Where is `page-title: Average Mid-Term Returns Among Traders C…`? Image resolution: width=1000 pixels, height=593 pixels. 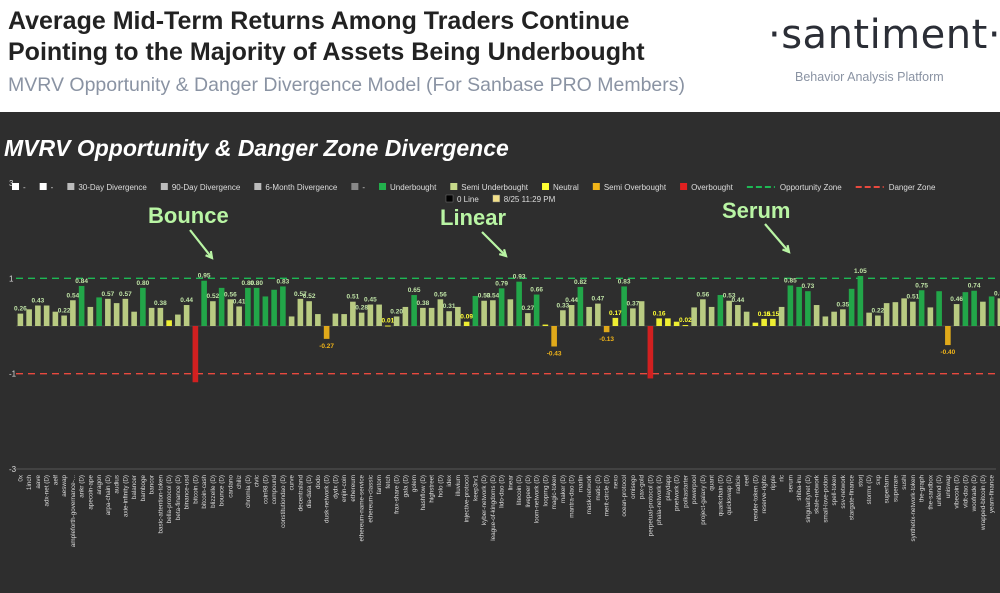 page-title: Average Mid-Term Returns Among Traders C… is located at coordinates (393, 37).